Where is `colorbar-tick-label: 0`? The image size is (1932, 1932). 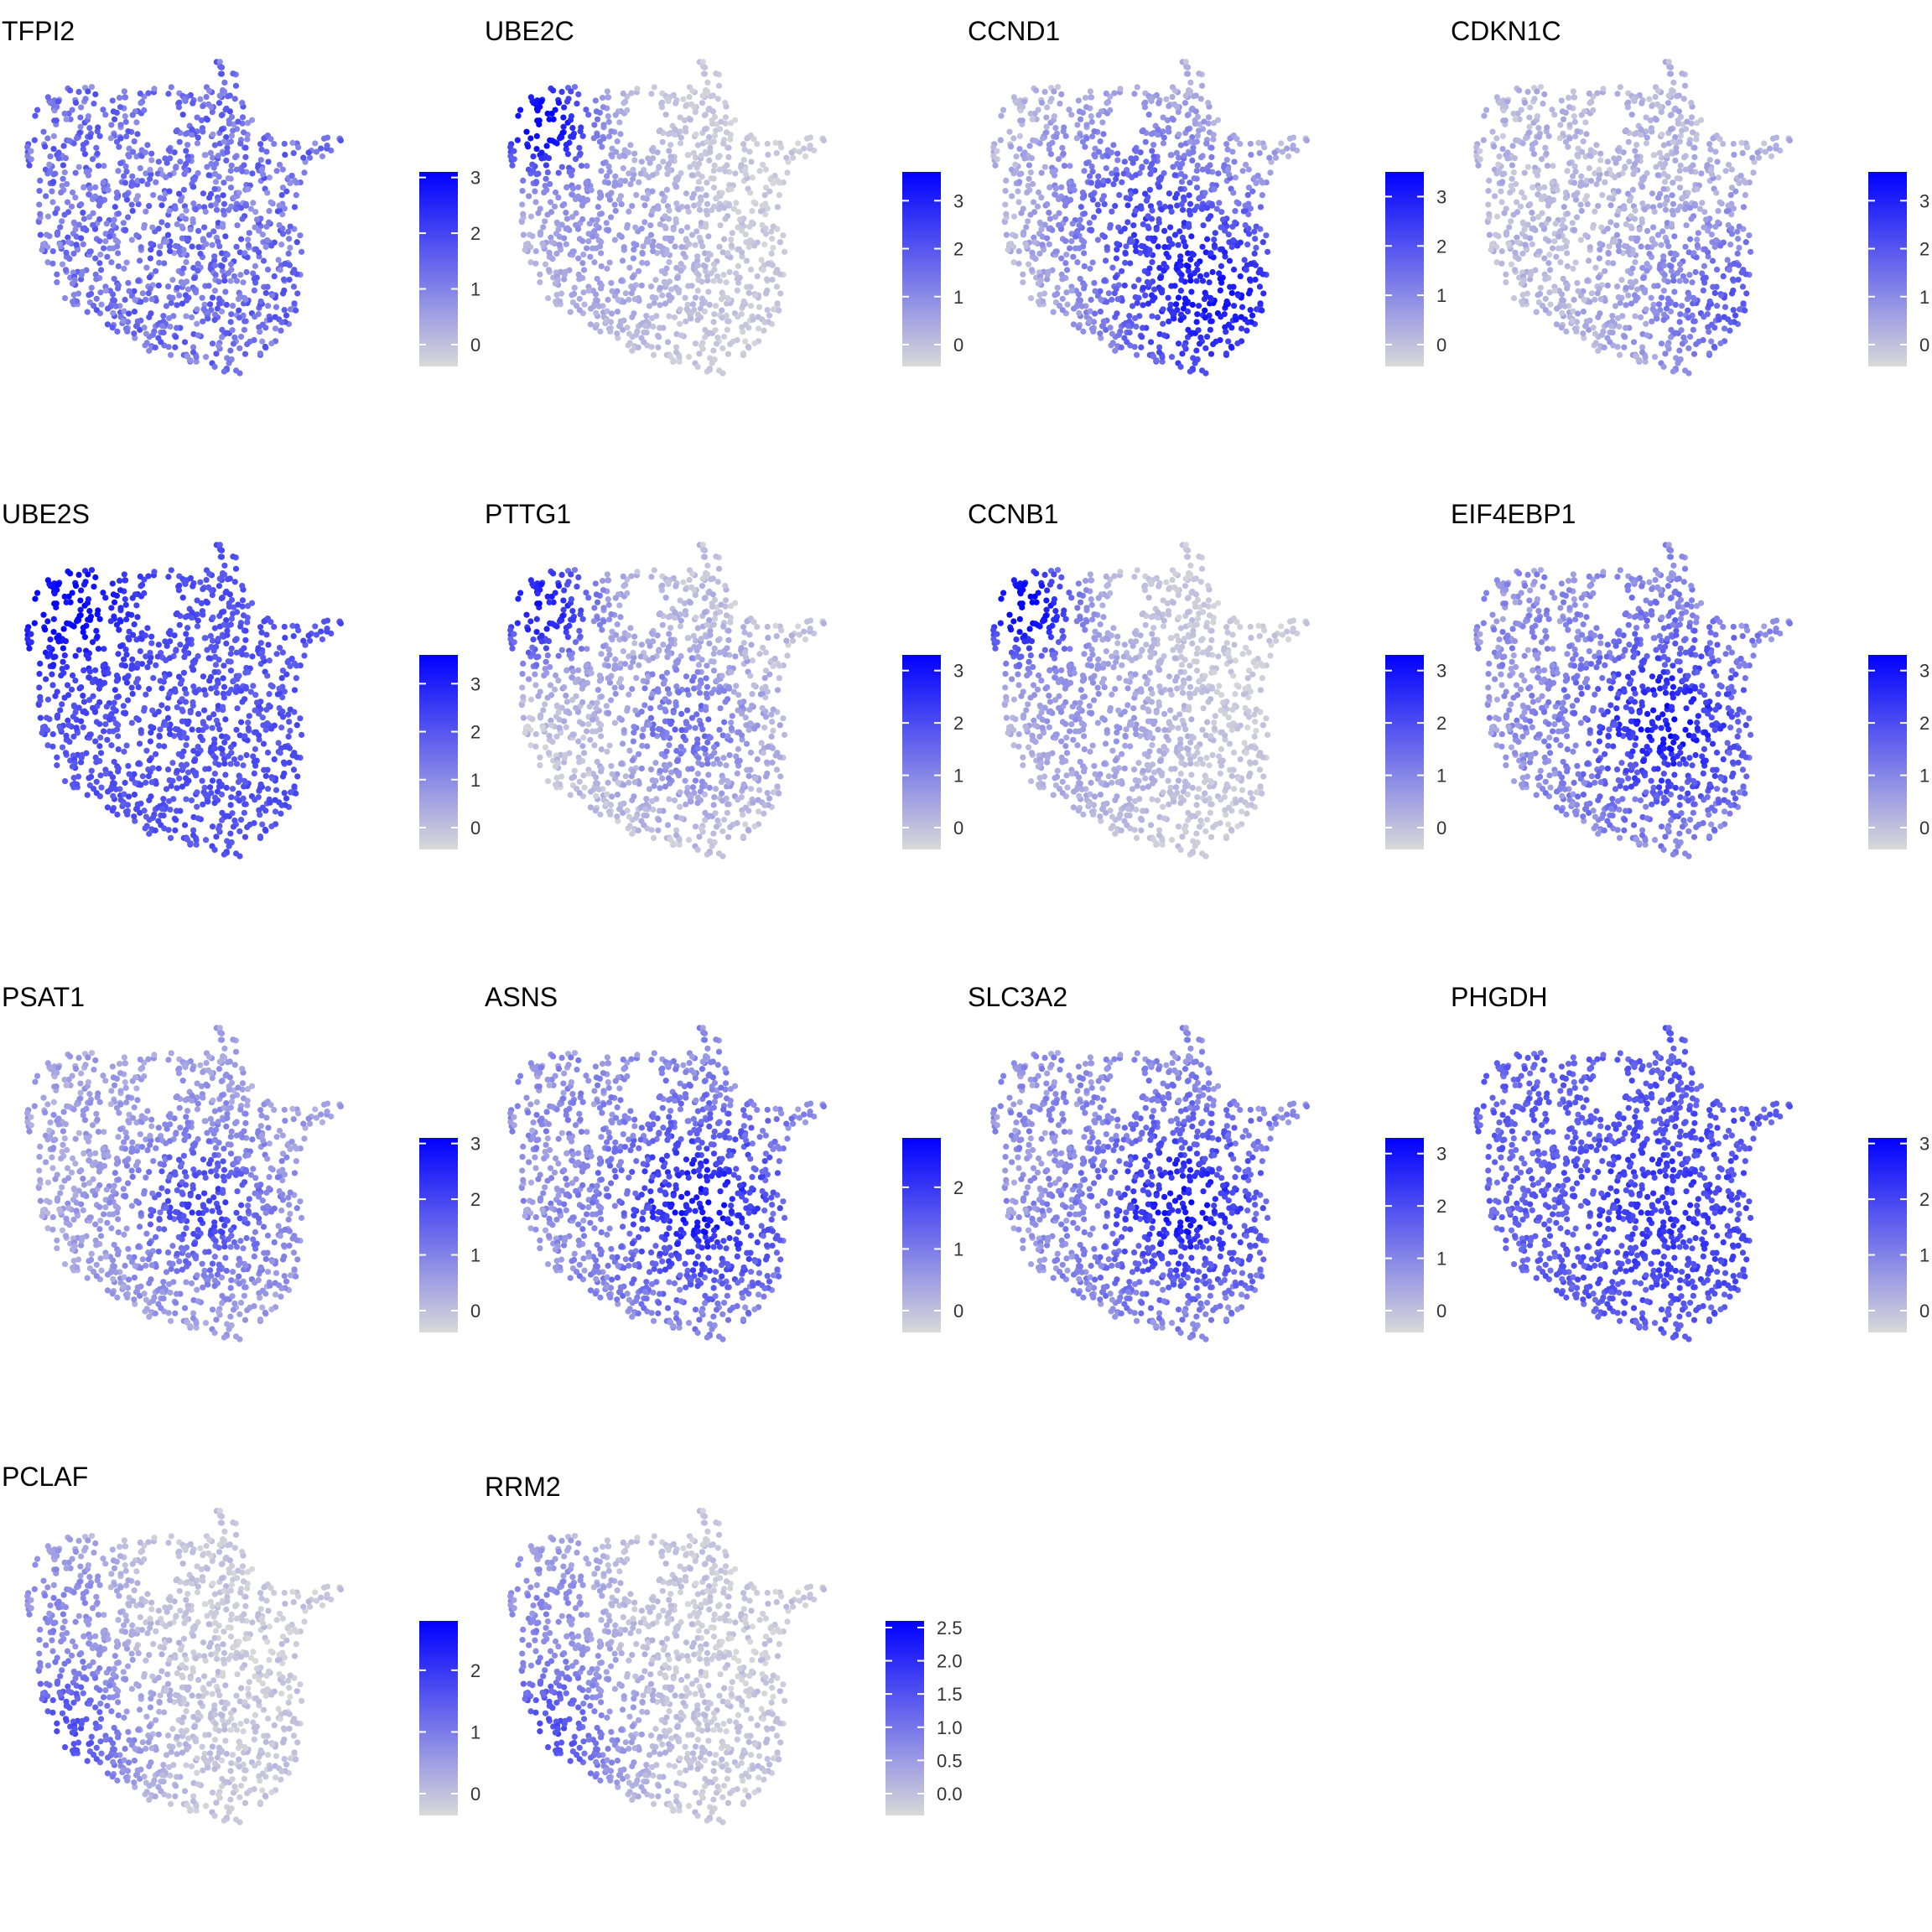 colorbar-tick-label: 0 is located at coordinates (958, 345).